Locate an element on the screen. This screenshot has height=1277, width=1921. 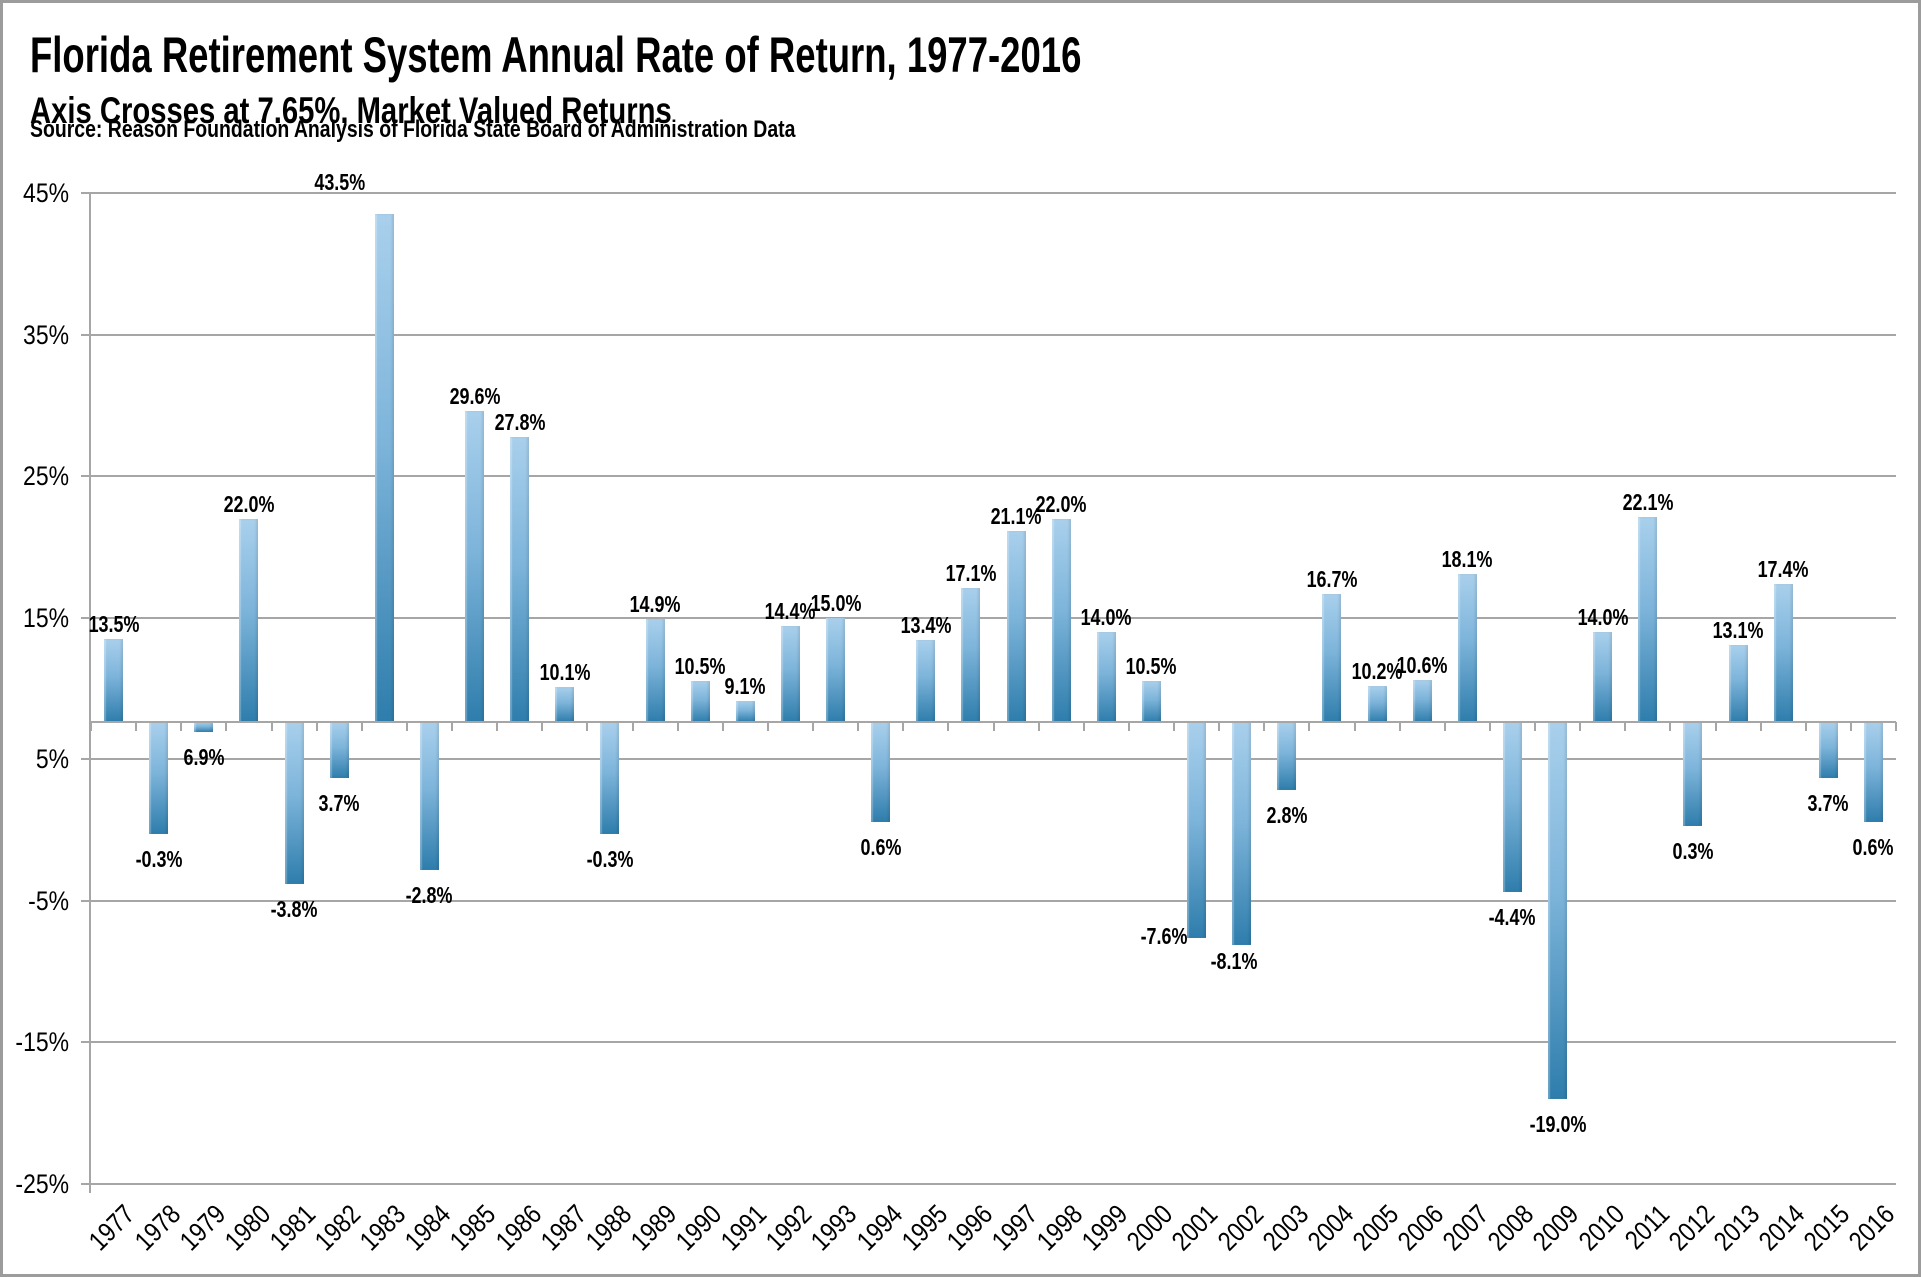
year-label-2006: 2006 is located at coordinates (1421, 1228).